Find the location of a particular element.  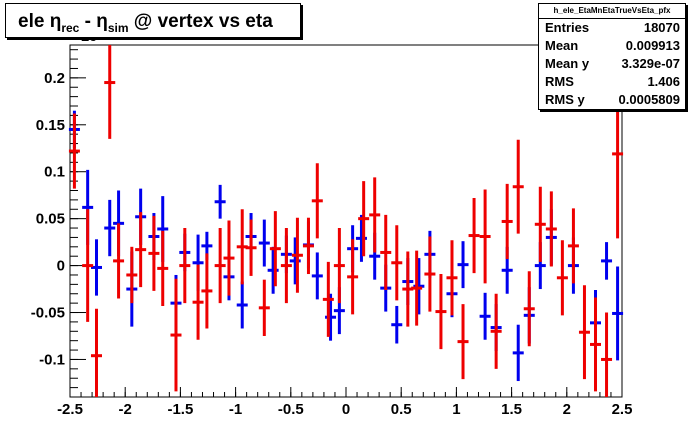

x-tick-label: -2 is located at coordinates (125, 409).